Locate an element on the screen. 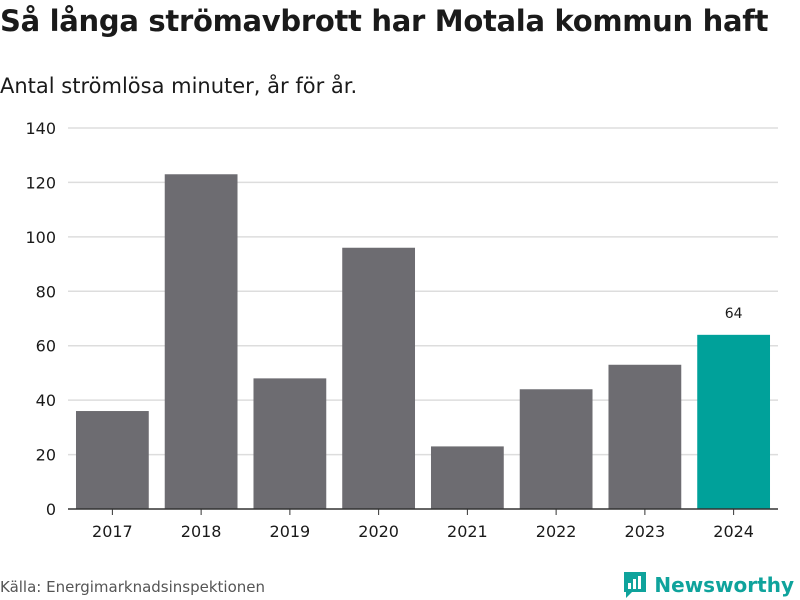 This screenshot has height=600, width=800. brand-logo: Newsworthy is located at coordinates (708, 585).